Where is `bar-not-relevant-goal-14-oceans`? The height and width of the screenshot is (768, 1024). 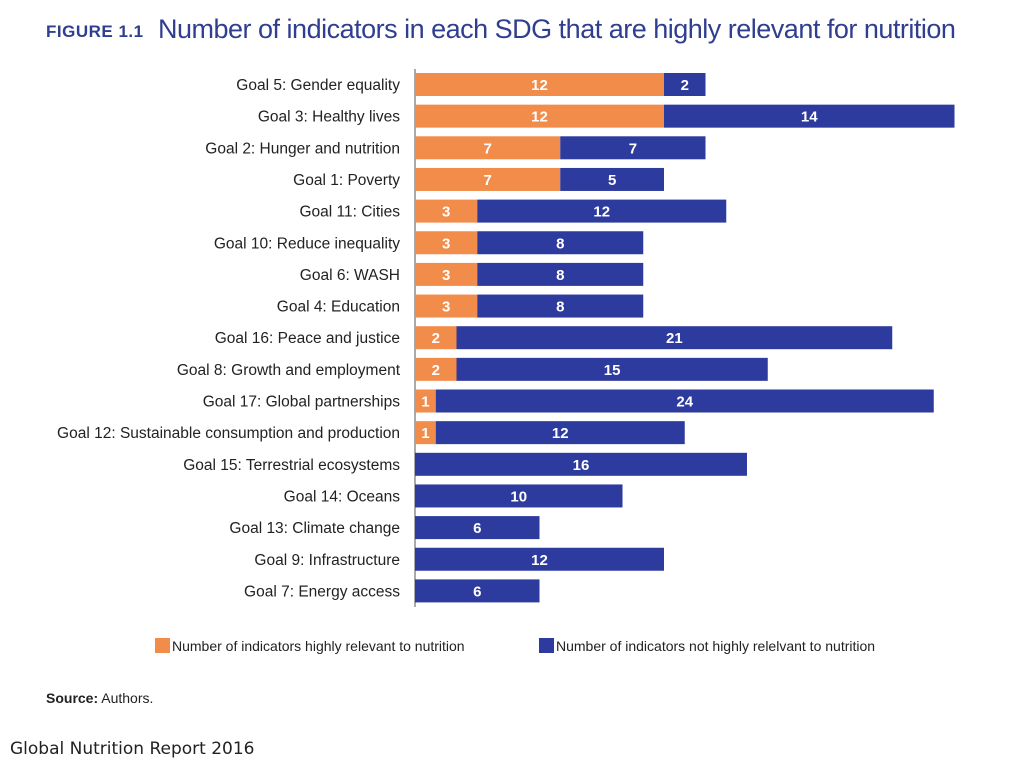 bar-not-relevant-goal-14-oceans is located at coordinates (519, 496).